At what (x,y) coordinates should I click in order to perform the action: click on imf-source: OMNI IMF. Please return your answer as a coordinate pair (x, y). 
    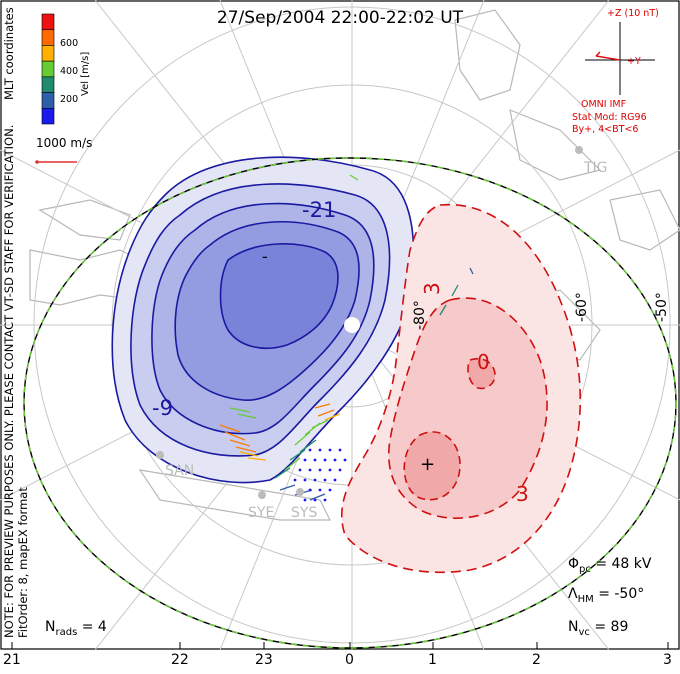
    Looking at the image, I should click on (604, 104).